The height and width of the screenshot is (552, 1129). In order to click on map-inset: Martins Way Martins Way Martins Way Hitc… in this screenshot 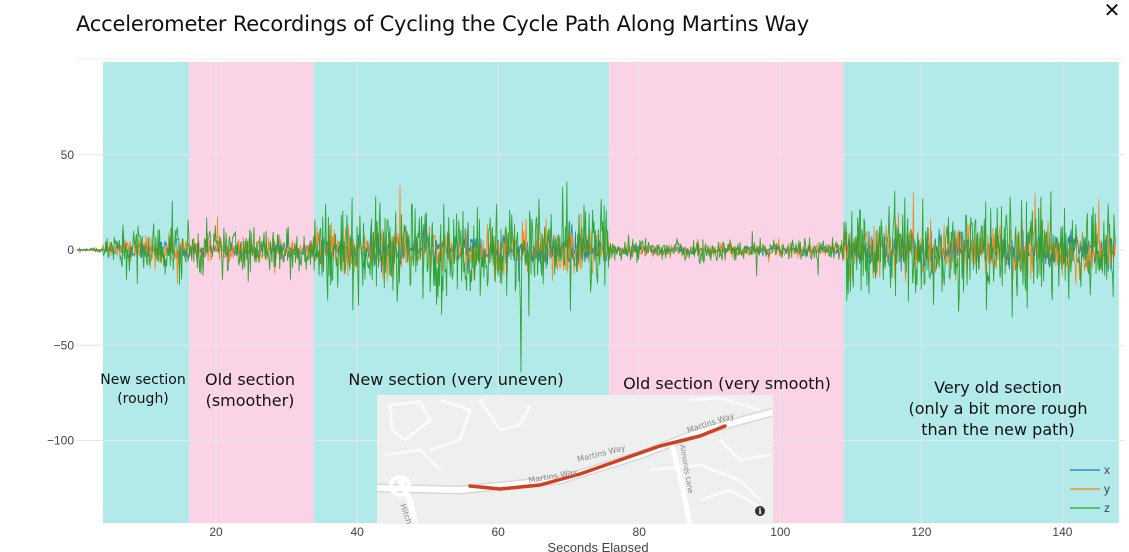, I will do `click(575, 473)`.